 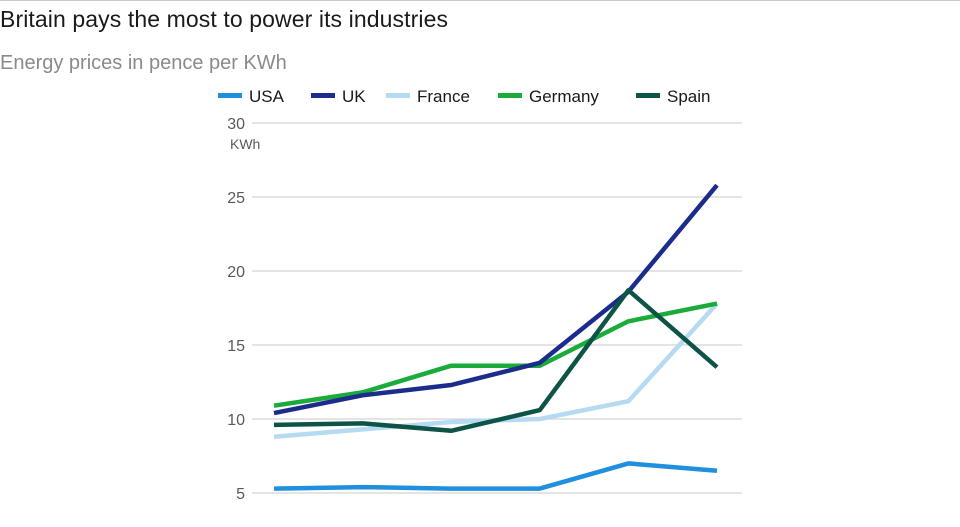 I want to click on series-line-spain, so click(x=496, y=360).